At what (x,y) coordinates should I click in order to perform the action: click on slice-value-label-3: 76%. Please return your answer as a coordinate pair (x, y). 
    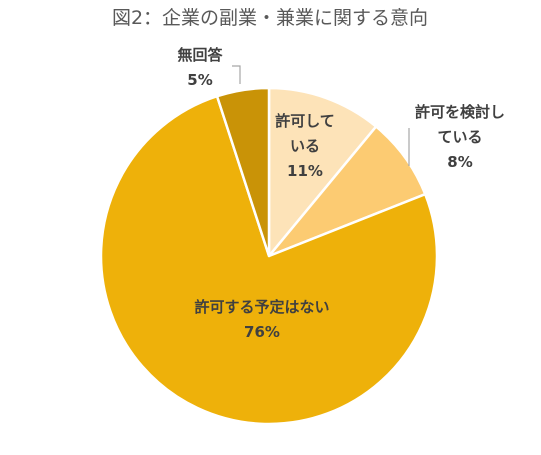
    Looking at the image, I should click on (262, 332).